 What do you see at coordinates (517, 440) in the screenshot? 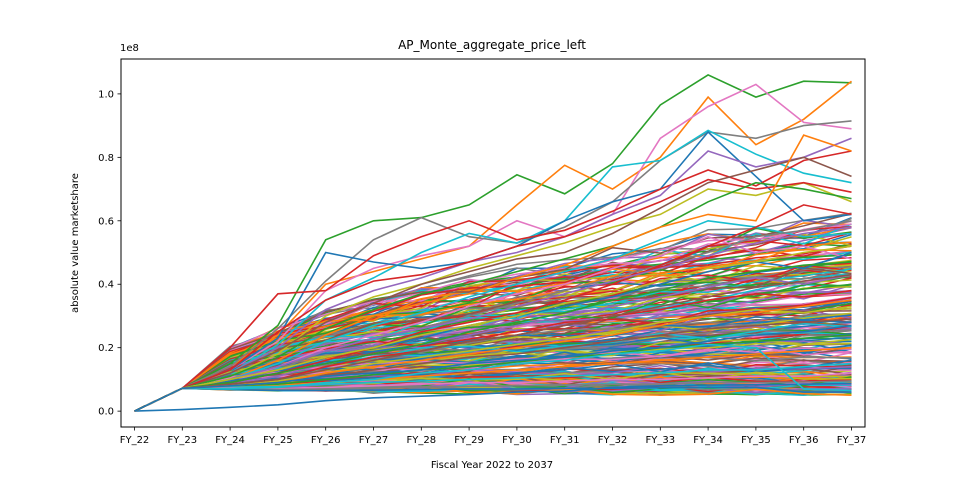
I see `x-tick-label: FY_30` at bounding box center [517, 440].